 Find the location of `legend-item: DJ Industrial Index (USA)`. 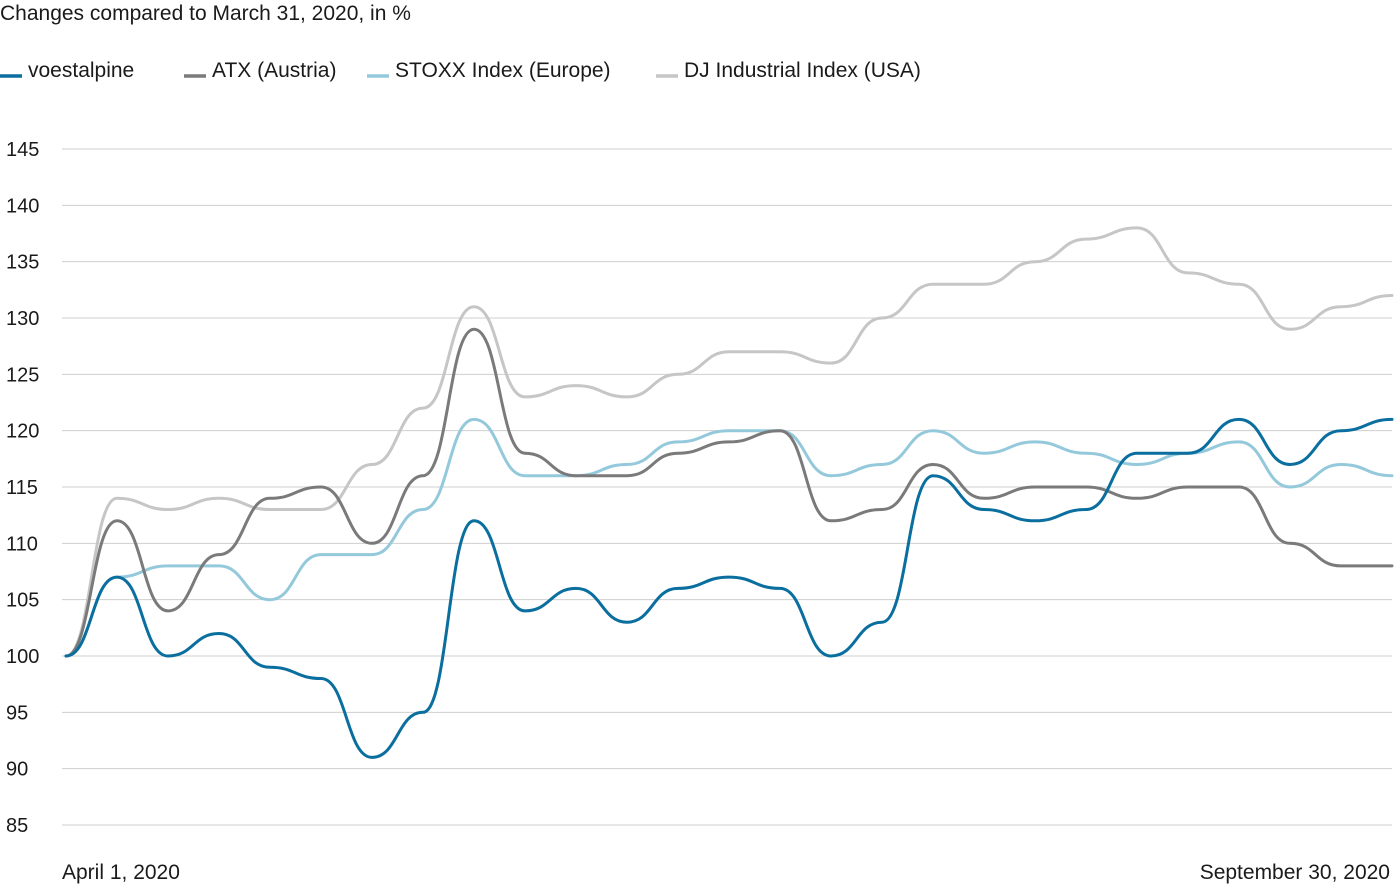

legend-item: DJ Industrial Index (USA) is located at coordinates (788, 70).